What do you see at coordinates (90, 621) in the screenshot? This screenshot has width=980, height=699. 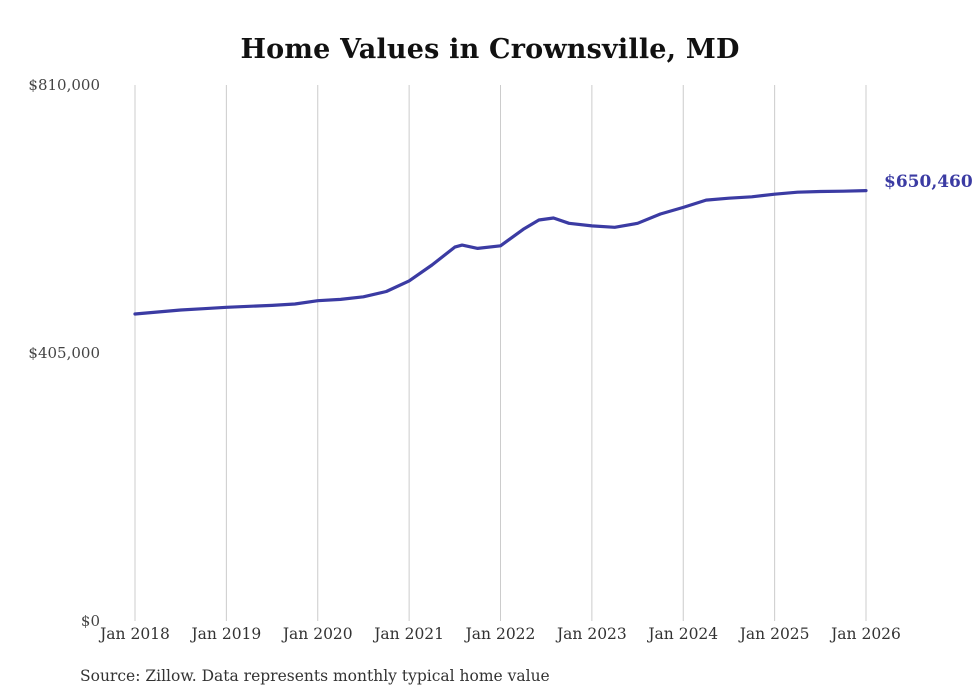 I see `y-axis-tick-label-0: $0` at bounding box center [90, 621].